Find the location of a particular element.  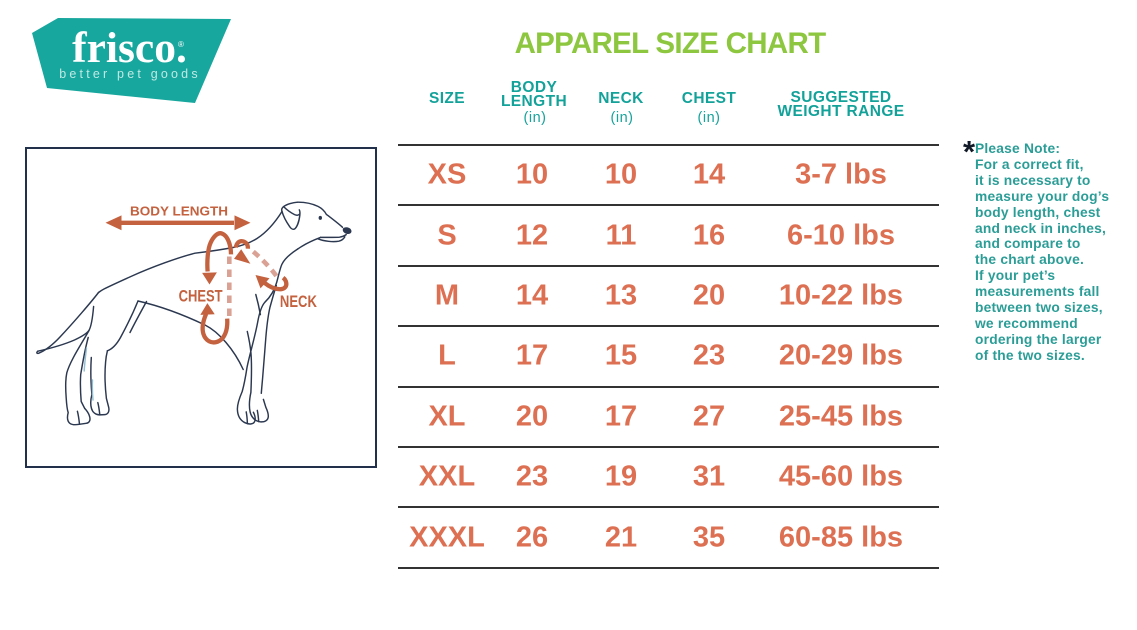

svg-text: BODY LENGTH is located at coordinates (179, 212).